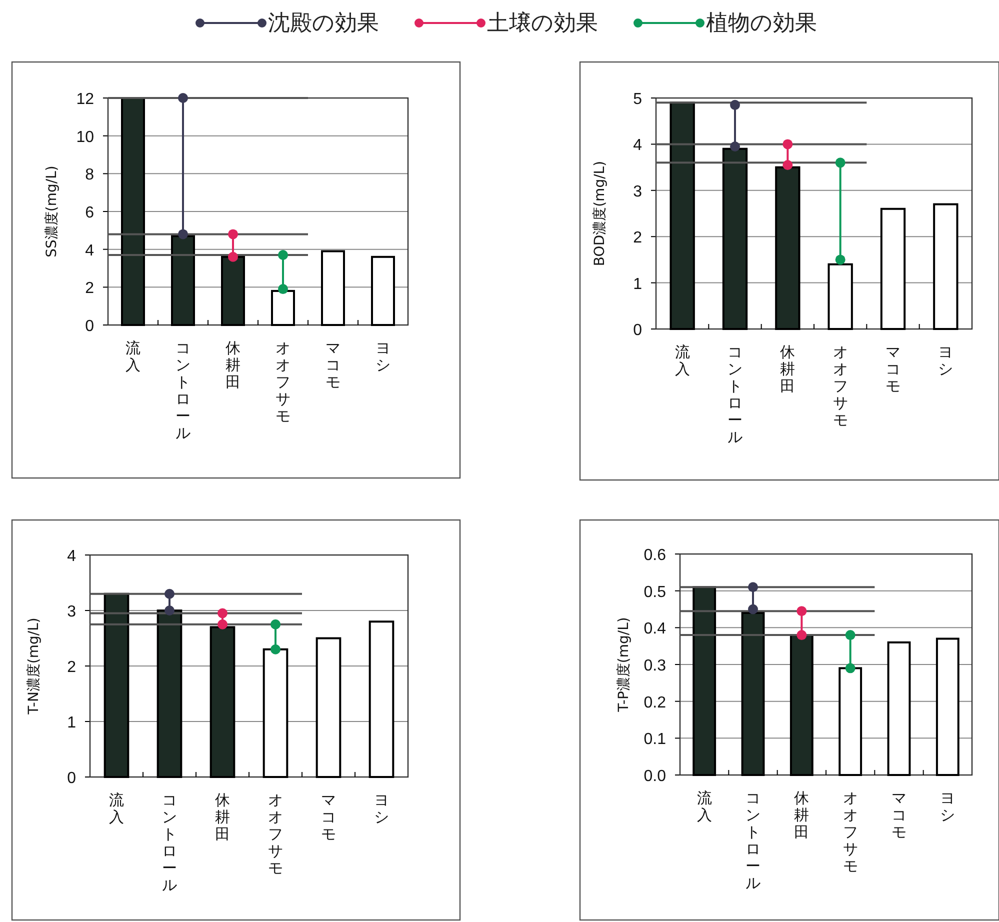 The width and height of the screenshot is (999, 922). Describe the element at coordinates (761, 23) in the screenshot. I see `legend-label: 植物の効果` at that location.